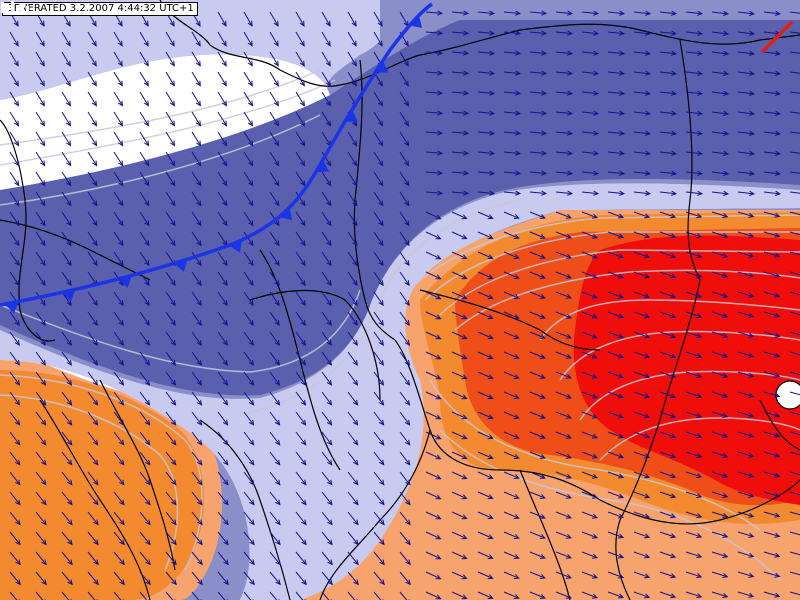  What do you see at coordinates (165, 122) in the screenshot?
I see `northern-white-field` at bounding box center [165, 122].